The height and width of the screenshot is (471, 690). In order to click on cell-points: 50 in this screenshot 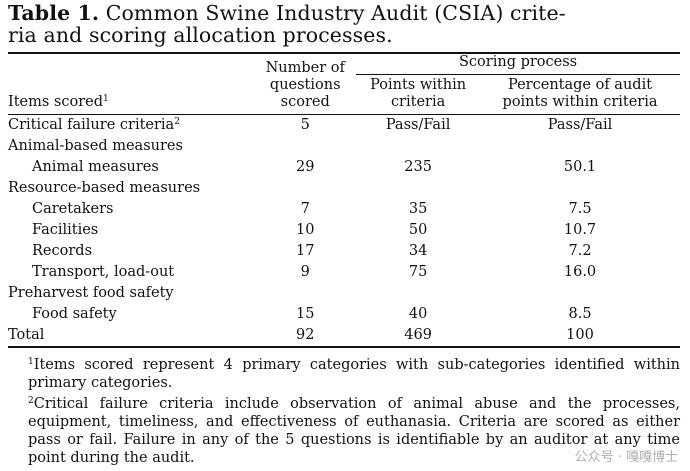, I will do `click(418, 230)`.